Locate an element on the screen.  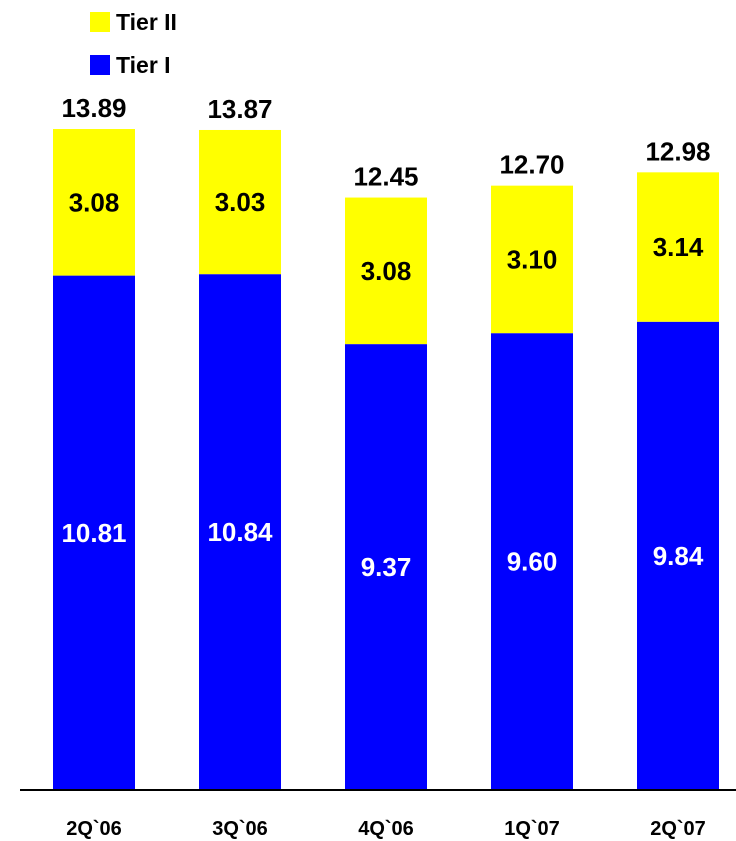
value-label-tier-i-3q-06: 10.84 is located at coordinates (240, 532).